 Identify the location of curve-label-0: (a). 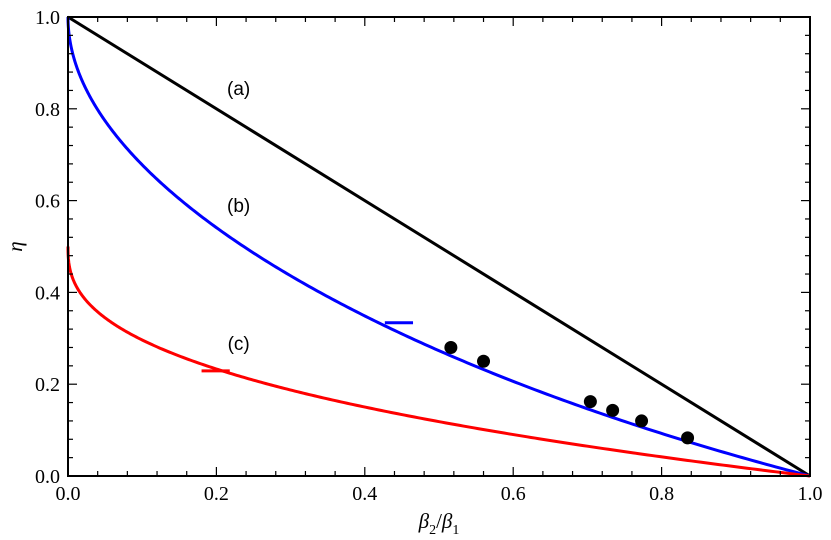
(238, 89).